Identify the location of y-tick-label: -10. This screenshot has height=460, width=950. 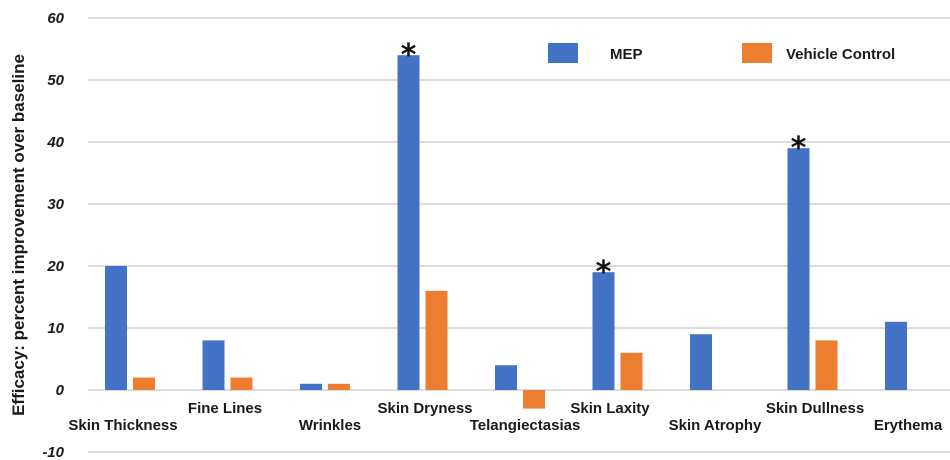
(53, 452).